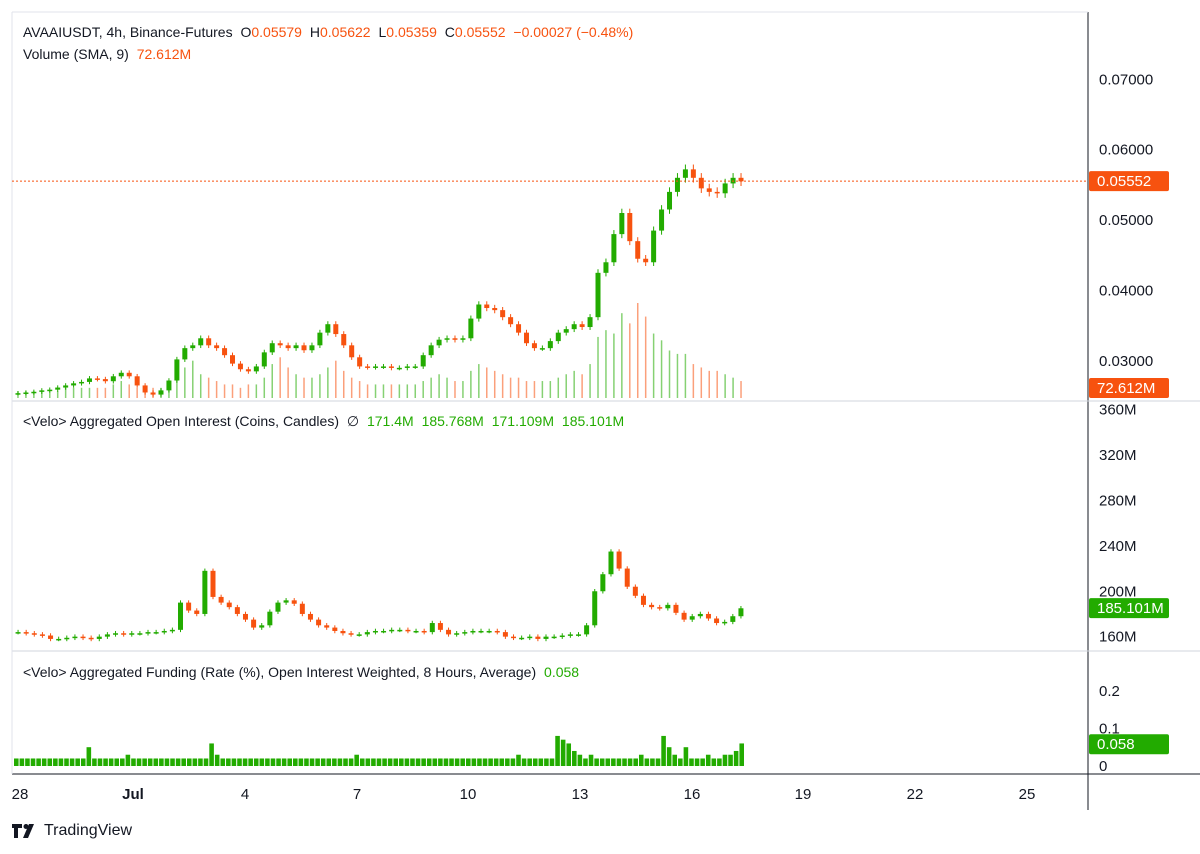  Describe the element at coordinates (128, 32) in the screenshot. I see `symbol-label: AVAAIUSDT, 4h, Binance-Futures` at that location.